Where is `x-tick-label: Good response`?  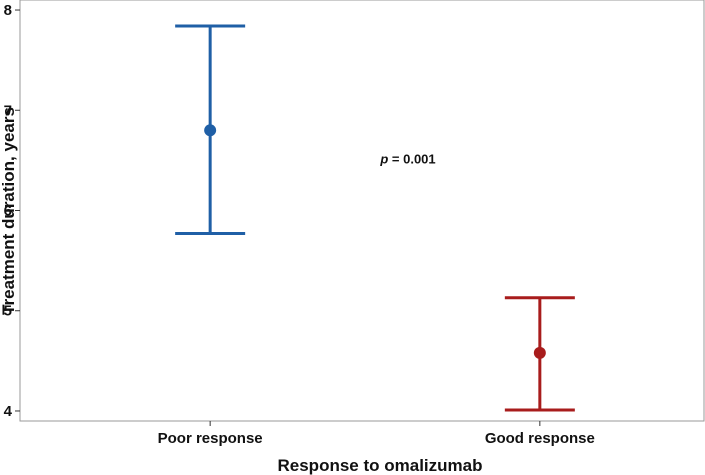
x-tick-label: Good response is located at coordinates (540, 438).